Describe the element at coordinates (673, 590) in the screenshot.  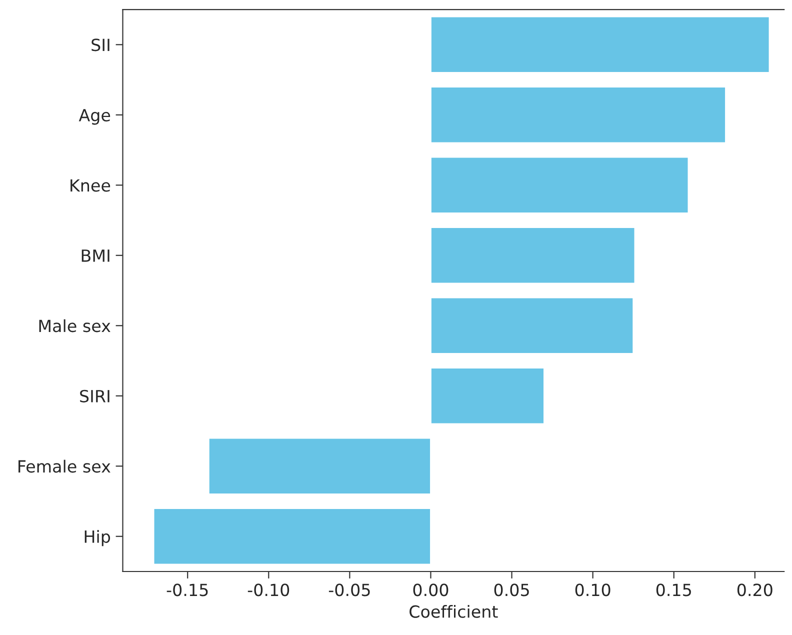
I see `x-tick-label: 0.15` at that location.